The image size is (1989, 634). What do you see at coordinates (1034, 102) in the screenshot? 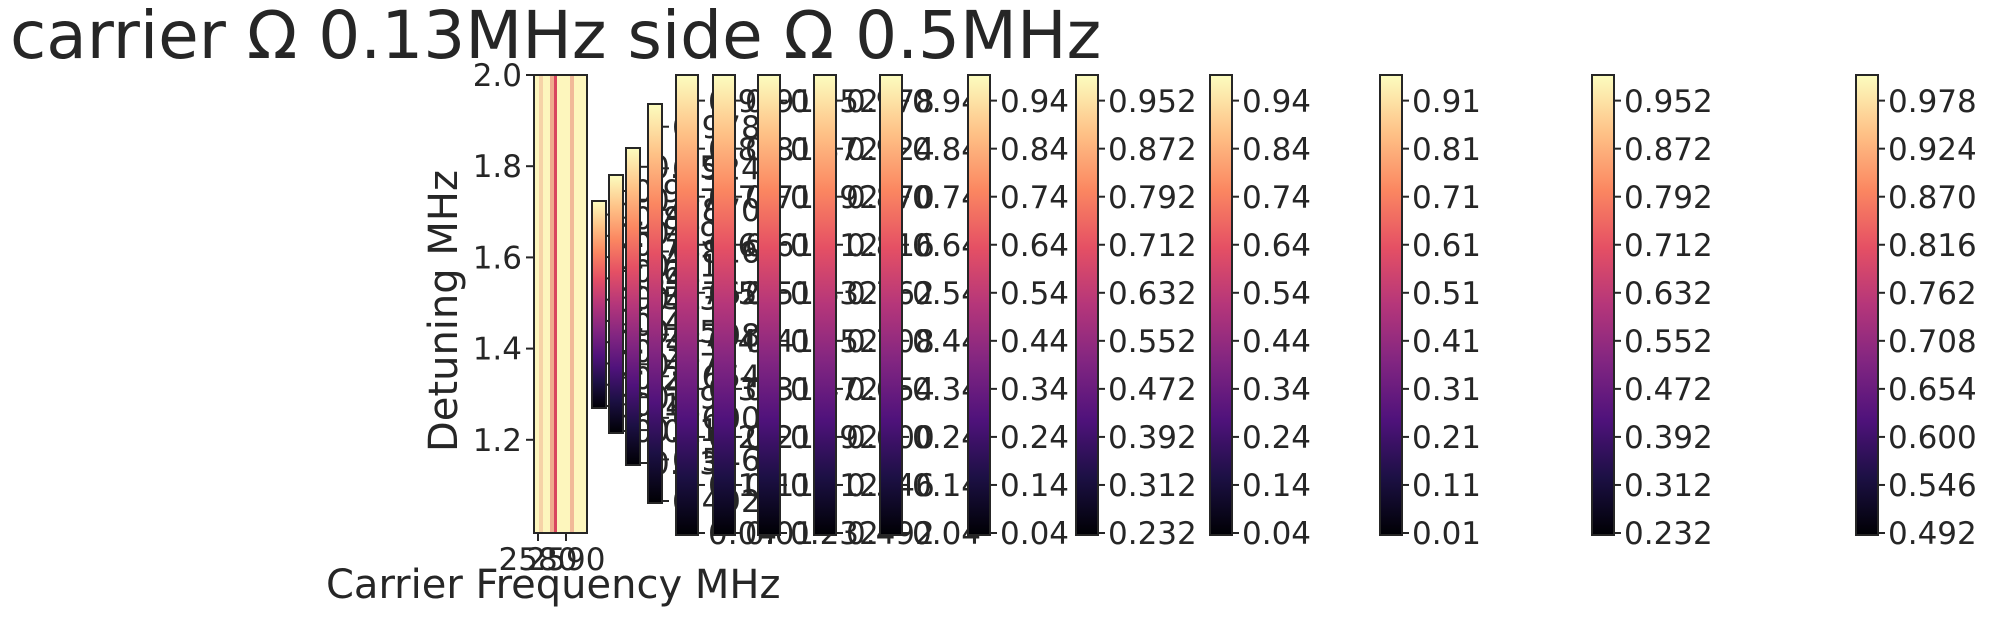
I see `colorbar-tick-label: 0.94` at bounding box center [1034, 102].